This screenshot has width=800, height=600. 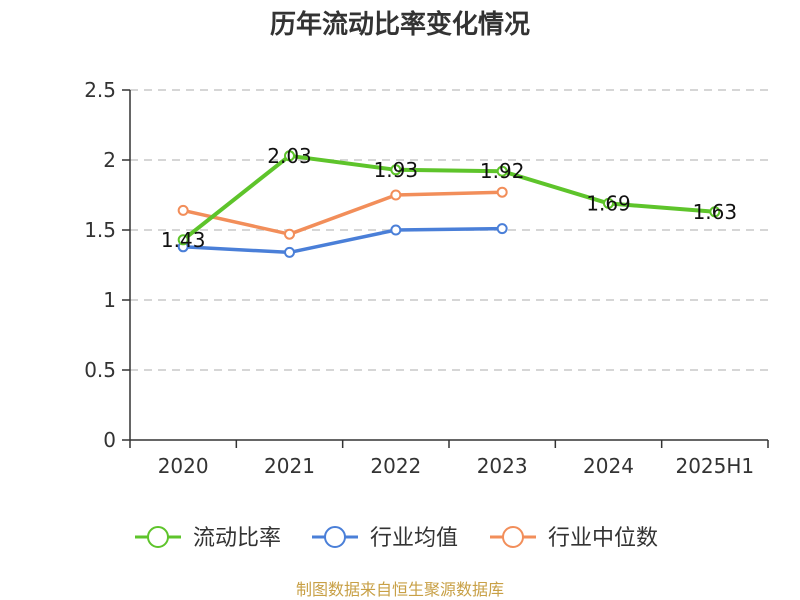 What do you see at coordinates (109, 300) in the screenshot?
I see `y-tick-label: 1` at bounding box center [109, 300].